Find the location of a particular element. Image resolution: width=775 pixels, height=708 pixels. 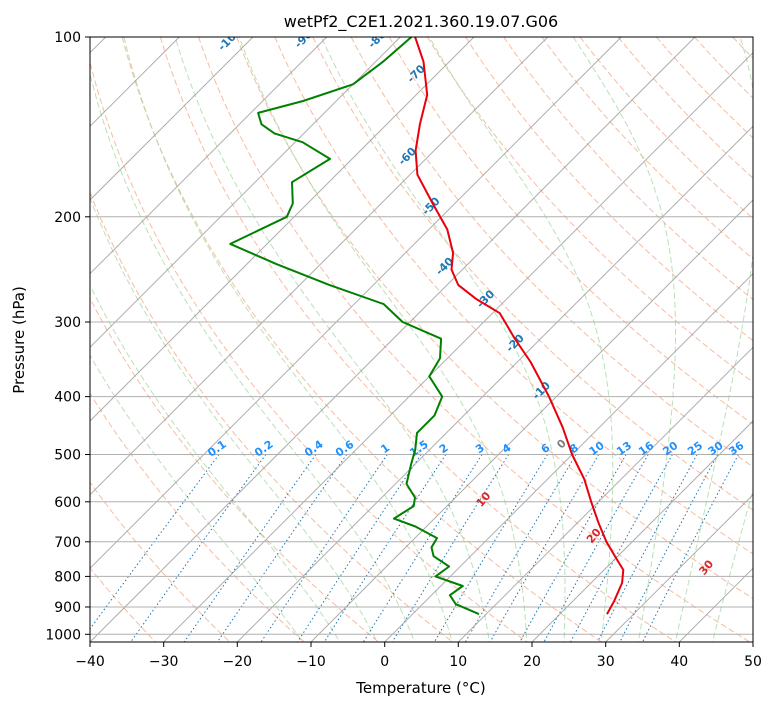

y-tick-label: 100 is located at coordinates (67, 38).